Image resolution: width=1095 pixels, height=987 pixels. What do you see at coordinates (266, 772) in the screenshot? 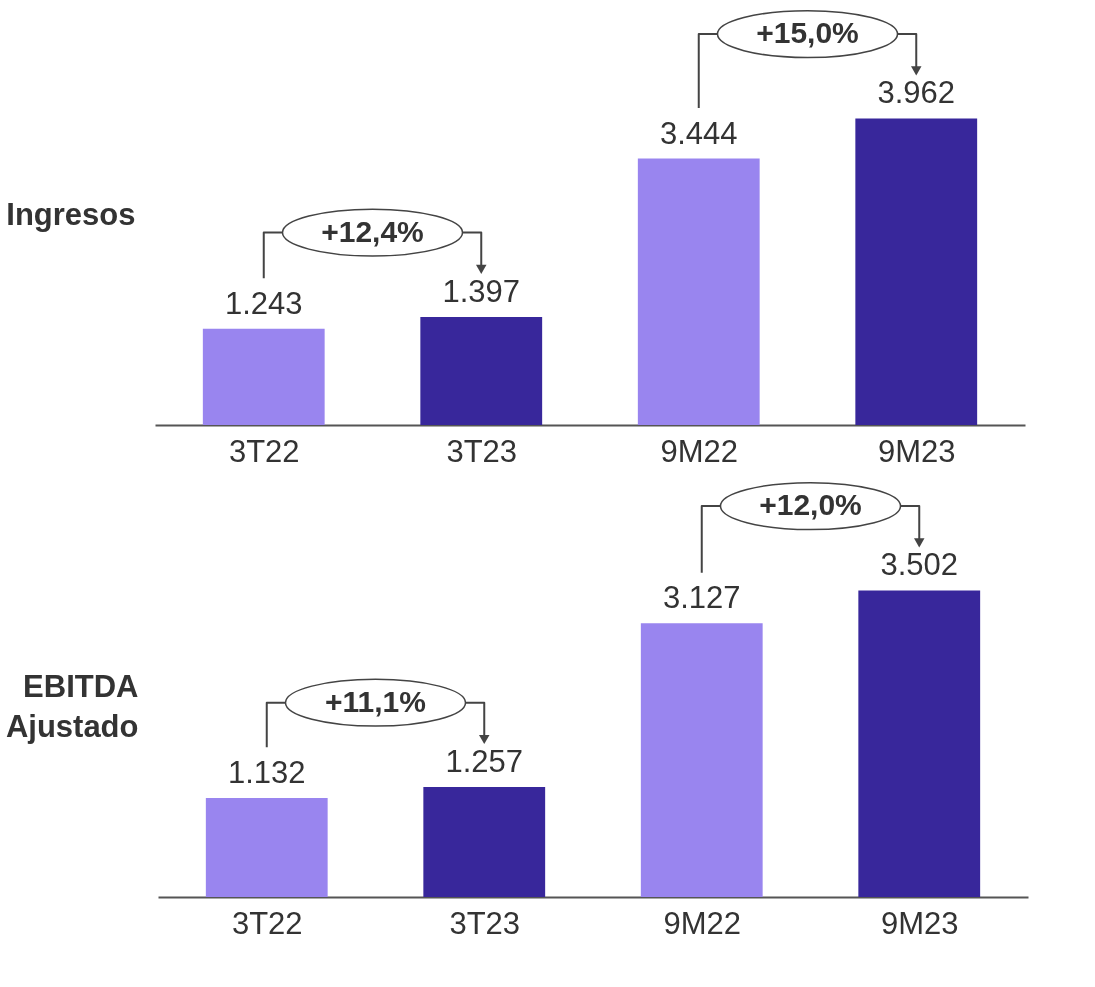
I see `data-label: 1.132` at bounding box center [266, 772].